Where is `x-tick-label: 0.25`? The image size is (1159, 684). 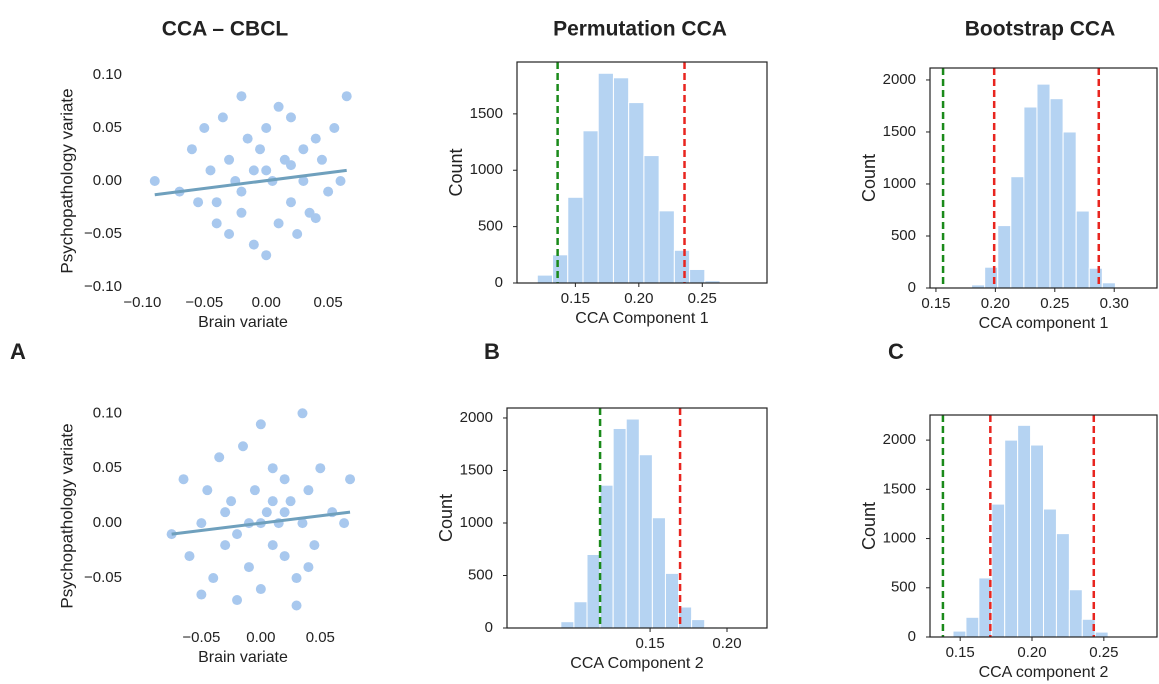 x-tick-label: 0.25 is located at coordinates (1103, 652).